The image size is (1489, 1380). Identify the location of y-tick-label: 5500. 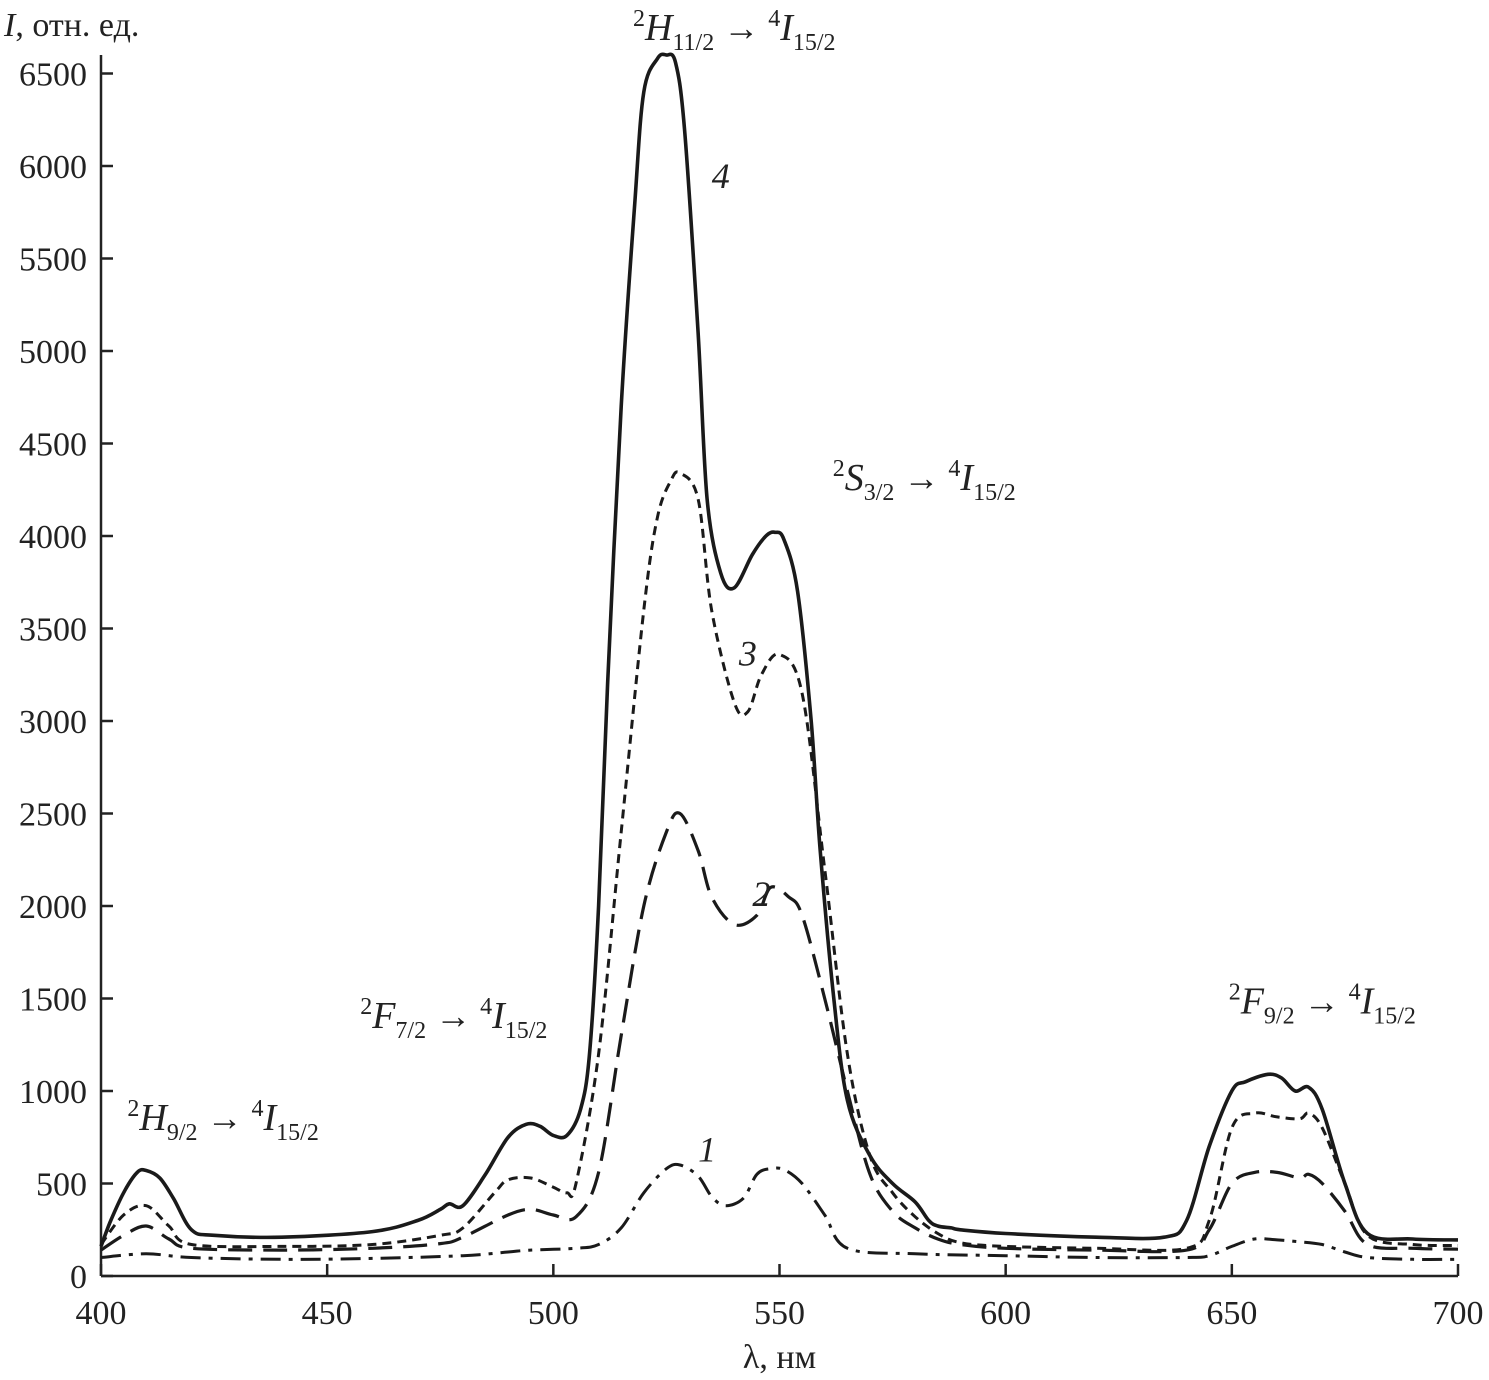
(53, 260).